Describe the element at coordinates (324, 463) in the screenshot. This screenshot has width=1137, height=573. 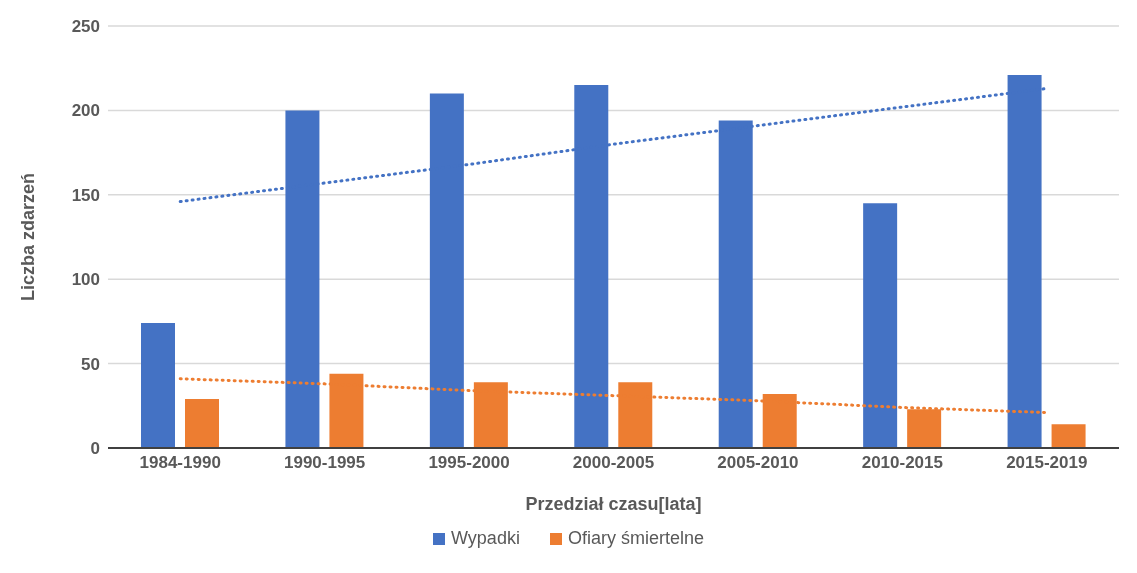
I see `x-tick-label: 1990-1995` at that location.